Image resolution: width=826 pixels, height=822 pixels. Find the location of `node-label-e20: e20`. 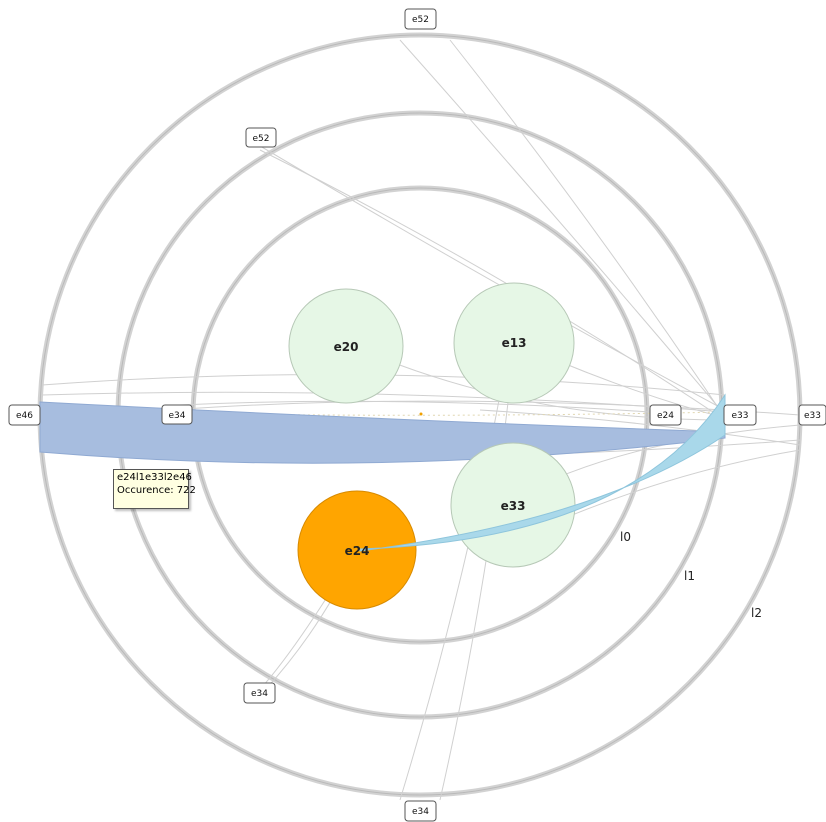

node-label-e20: e20 is located at coordinates (346, 347).